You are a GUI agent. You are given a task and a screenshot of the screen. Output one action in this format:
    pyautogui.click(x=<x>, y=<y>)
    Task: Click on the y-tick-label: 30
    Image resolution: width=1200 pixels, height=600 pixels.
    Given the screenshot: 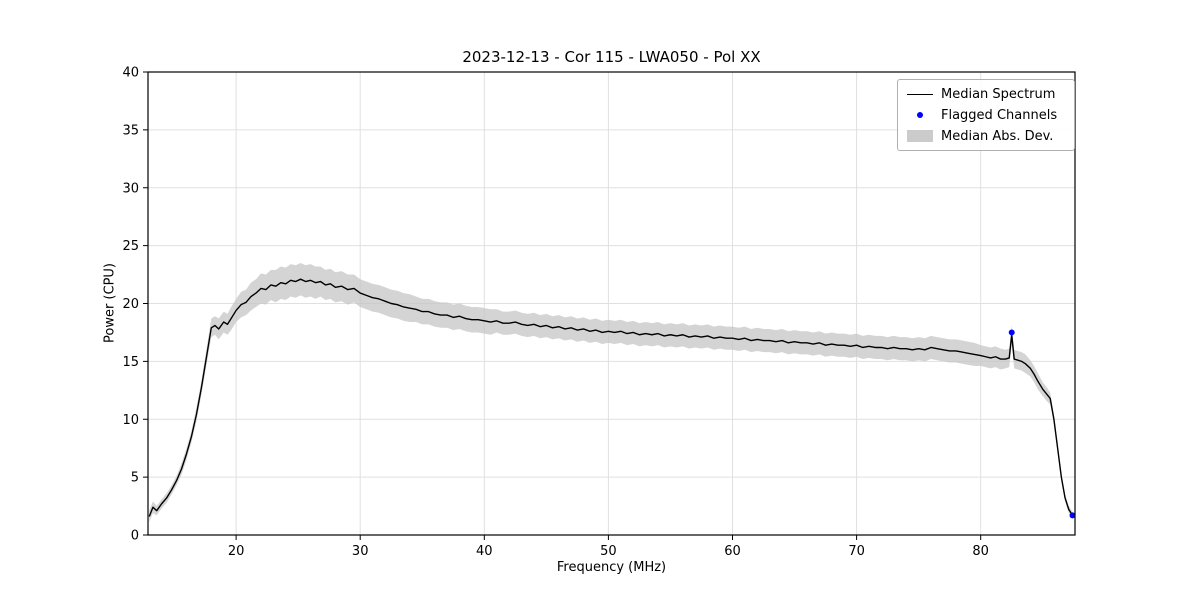 What is the action you would take?
    pyautogui.click(x=130, y=188)
    